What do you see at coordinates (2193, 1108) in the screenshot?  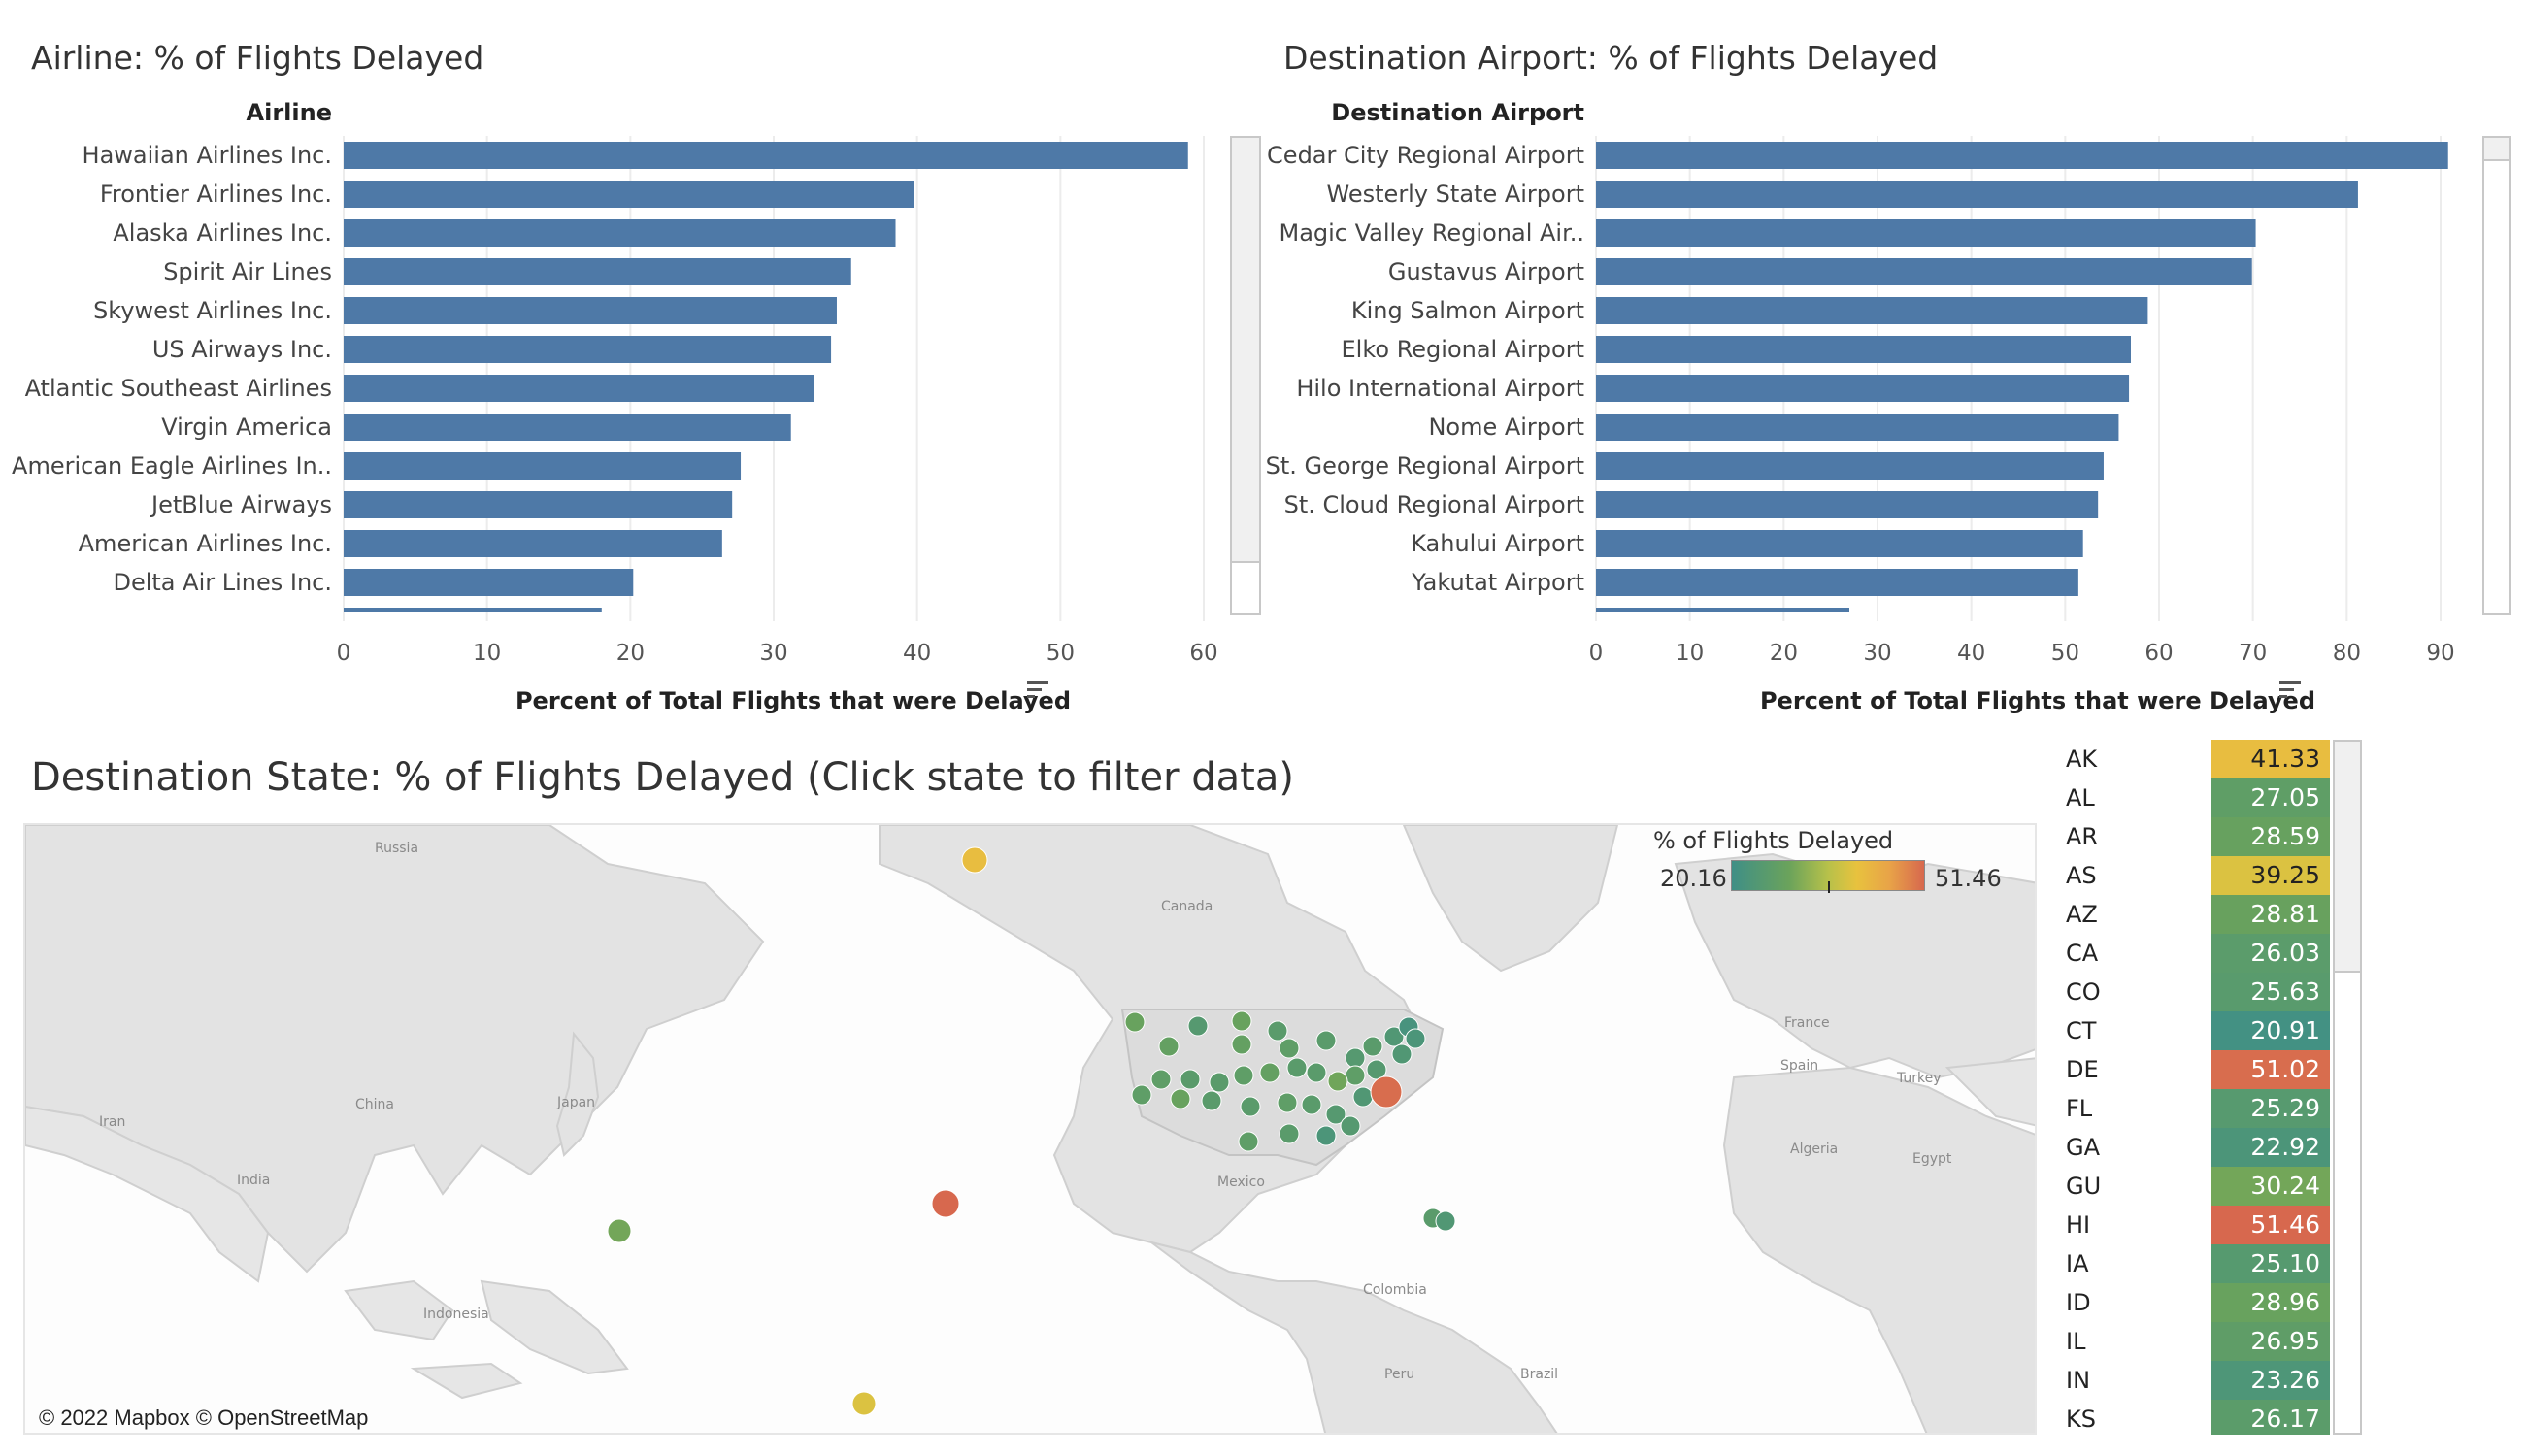 I see `state-row-fl: FL 25.29` at bounding box center [2193, 1108].